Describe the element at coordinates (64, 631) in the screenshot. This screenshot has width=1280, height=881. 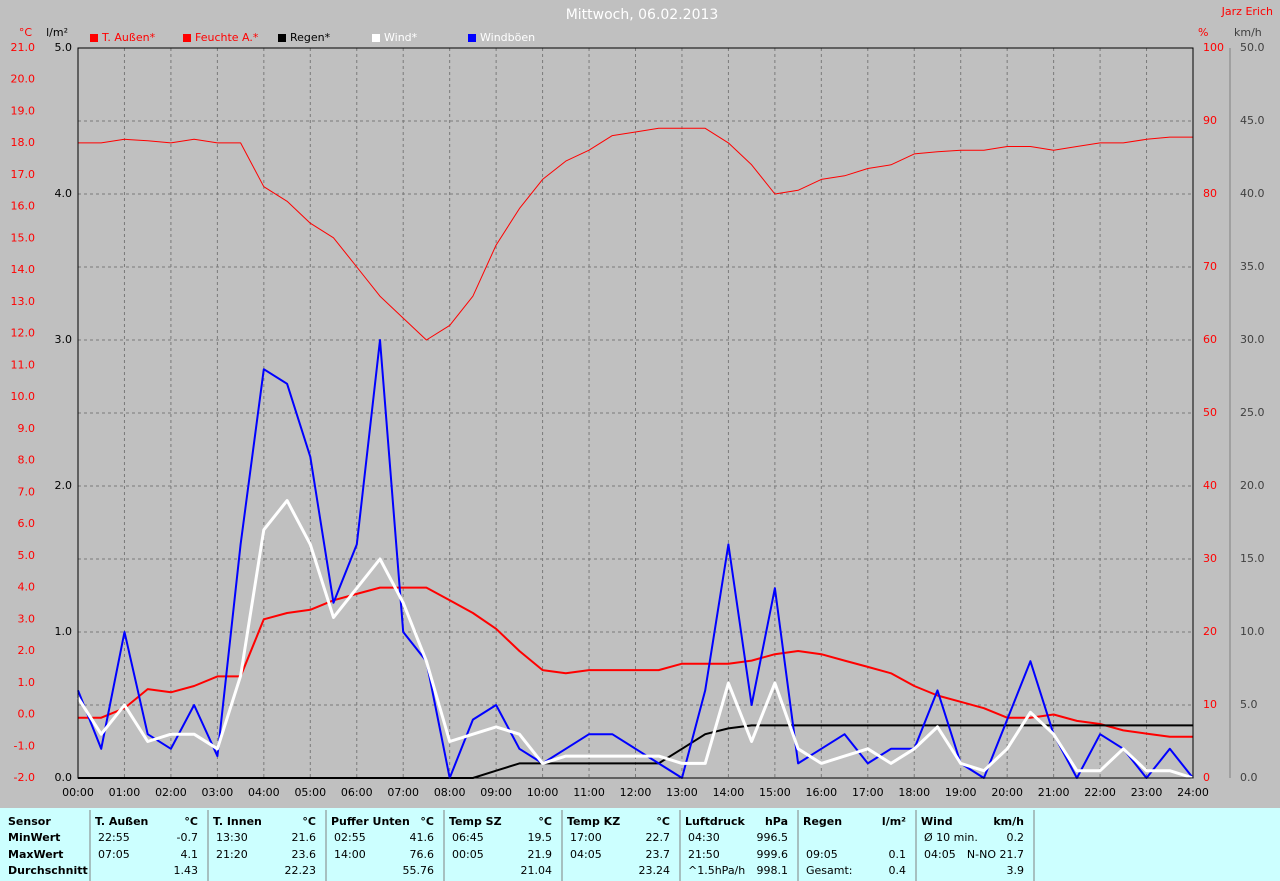
I see `y3-tick-label: 1.0` at that location.